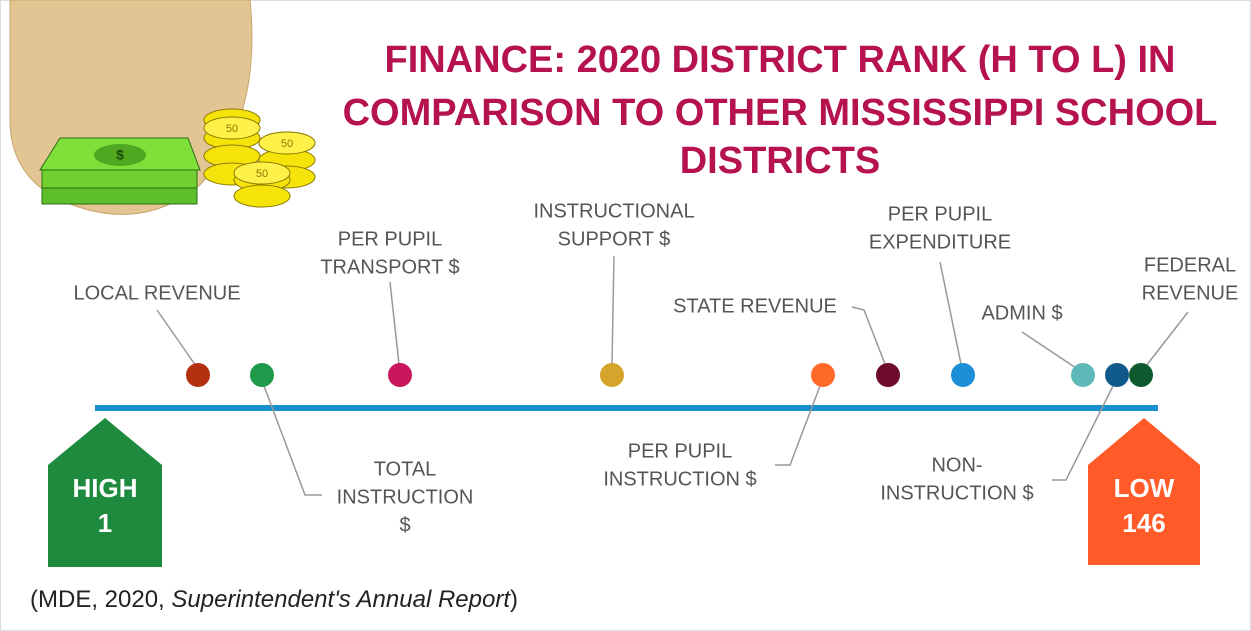 The height and width of the screenshot is (631, 1251). Describe the element at coordinates (341, 599) in the screenshot. I see `source-title: Superintendent's Annual Report` at that location.